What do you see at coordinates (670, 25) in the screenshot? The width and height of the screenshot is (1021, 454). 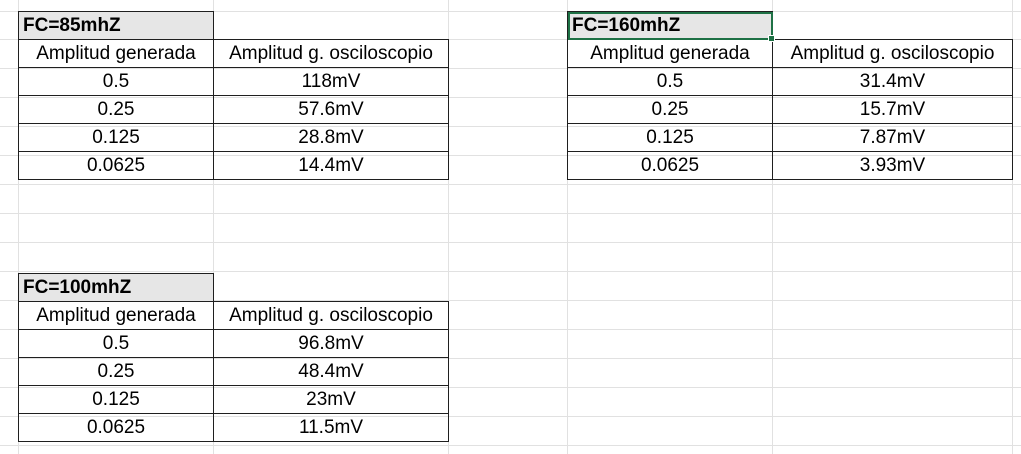 I see `table-title-cell-selected: FC=160mhZ` at bounding box center [670, 25].